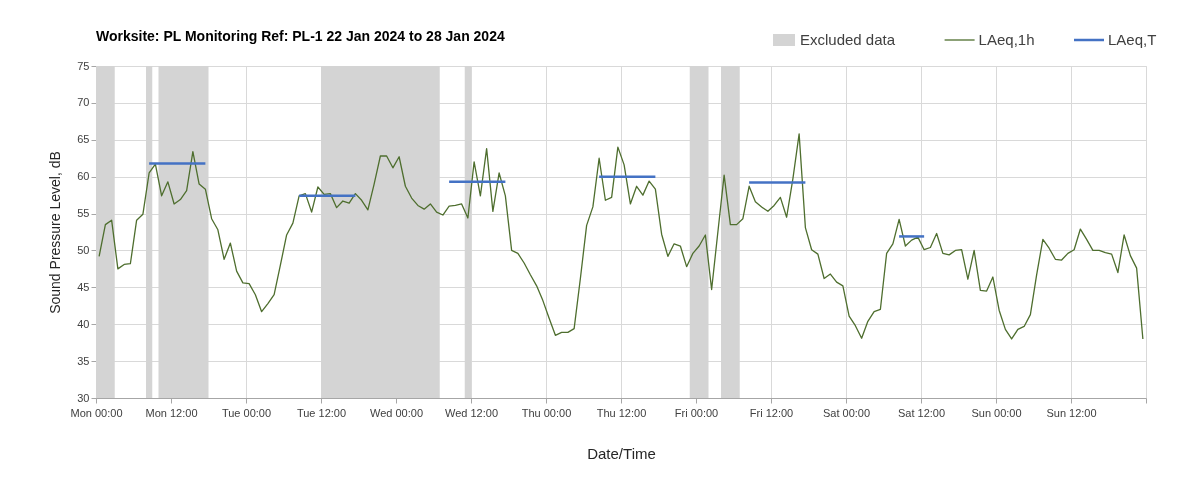 The image size is (1203, 492). Describe the element at coordinates (83, 213) in the screenshot. I see `y-tick-label: 55` at that location.